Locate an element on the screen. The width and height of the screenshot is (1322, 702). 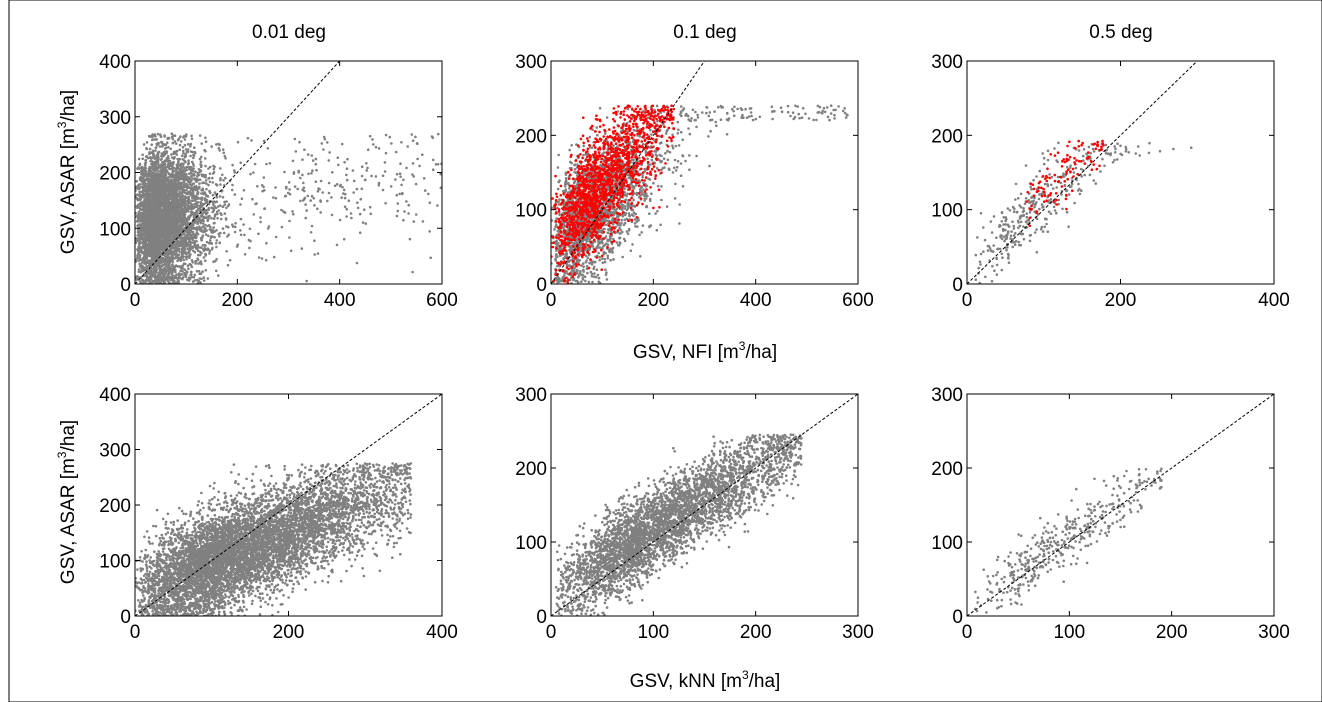
panel-title-0.01: 0.01 deg is located at coordinates (289, 32).